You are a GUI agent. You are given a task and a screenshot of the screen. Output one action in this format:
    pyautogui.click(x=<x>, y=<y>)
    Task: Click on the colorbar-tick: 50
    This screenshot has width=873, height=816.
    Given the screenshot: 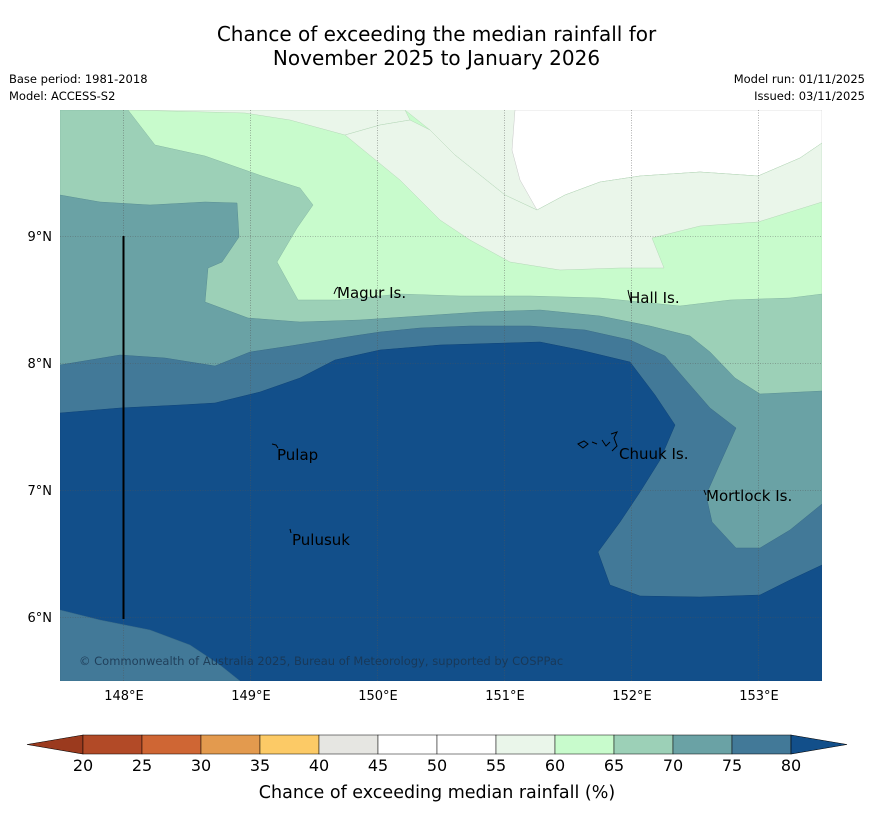 What is the action you would take?
    pyautogui.click(x=437, y=765)
    